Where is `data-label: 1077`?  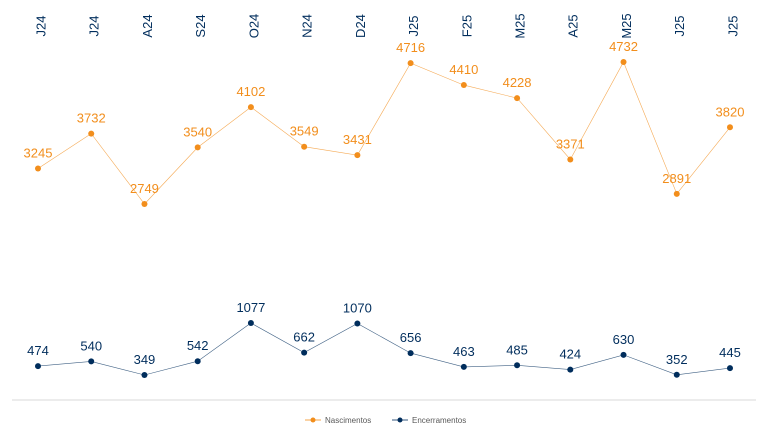 data-label: 1077 is located at coordinates (250, 307).